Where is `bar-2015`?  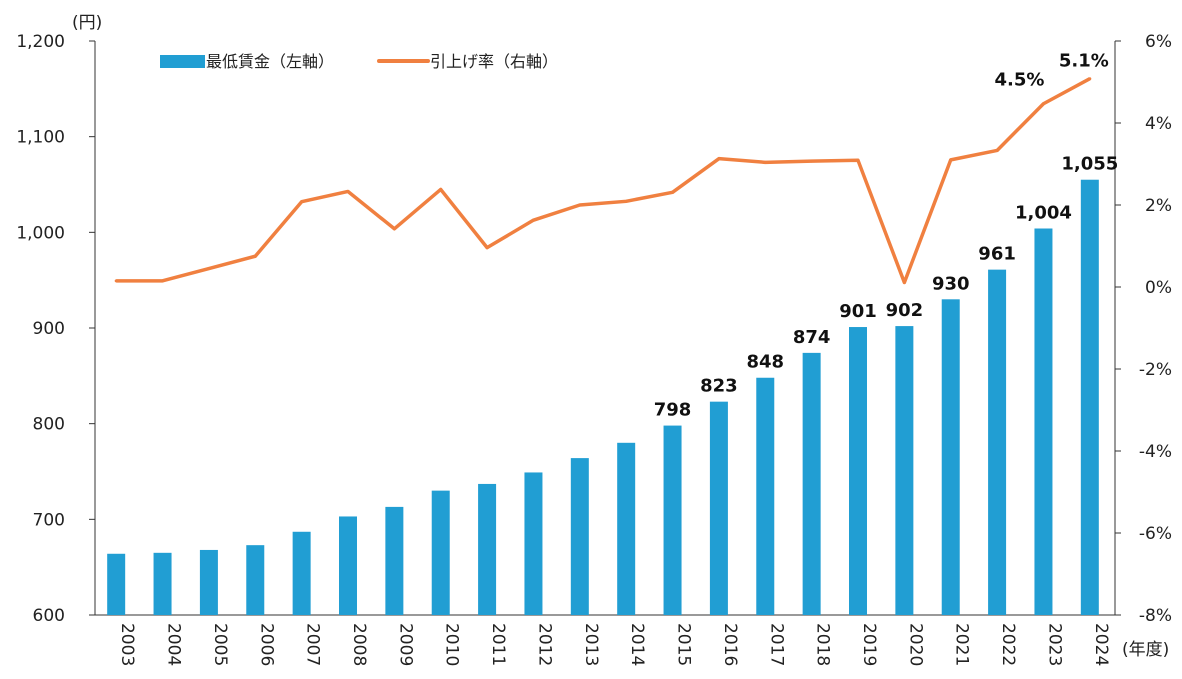
bar-2015 is located at coordinates (672, 520).